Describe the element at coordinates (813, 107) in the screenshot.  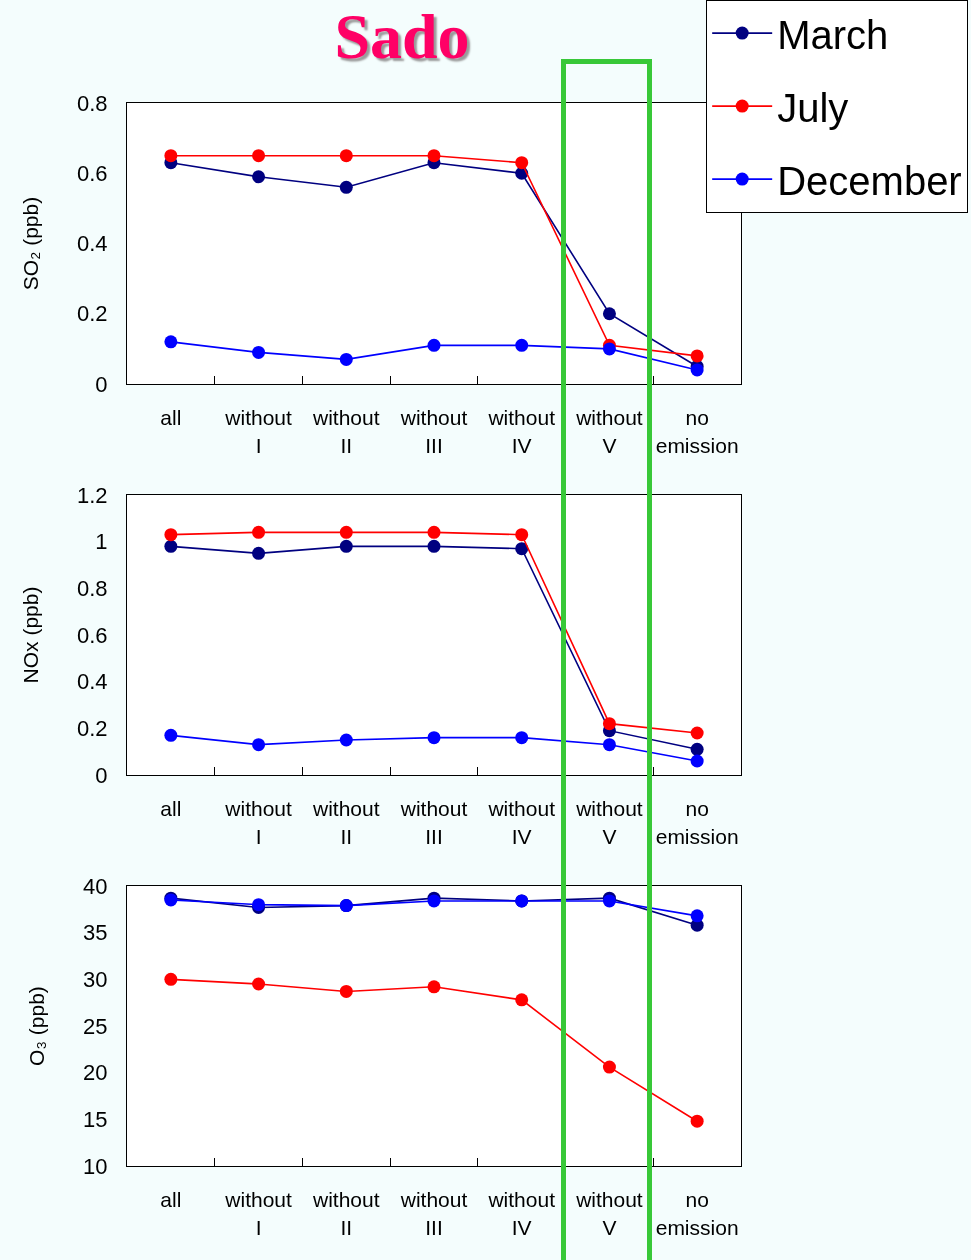
I see `legend-label: July` at that location.